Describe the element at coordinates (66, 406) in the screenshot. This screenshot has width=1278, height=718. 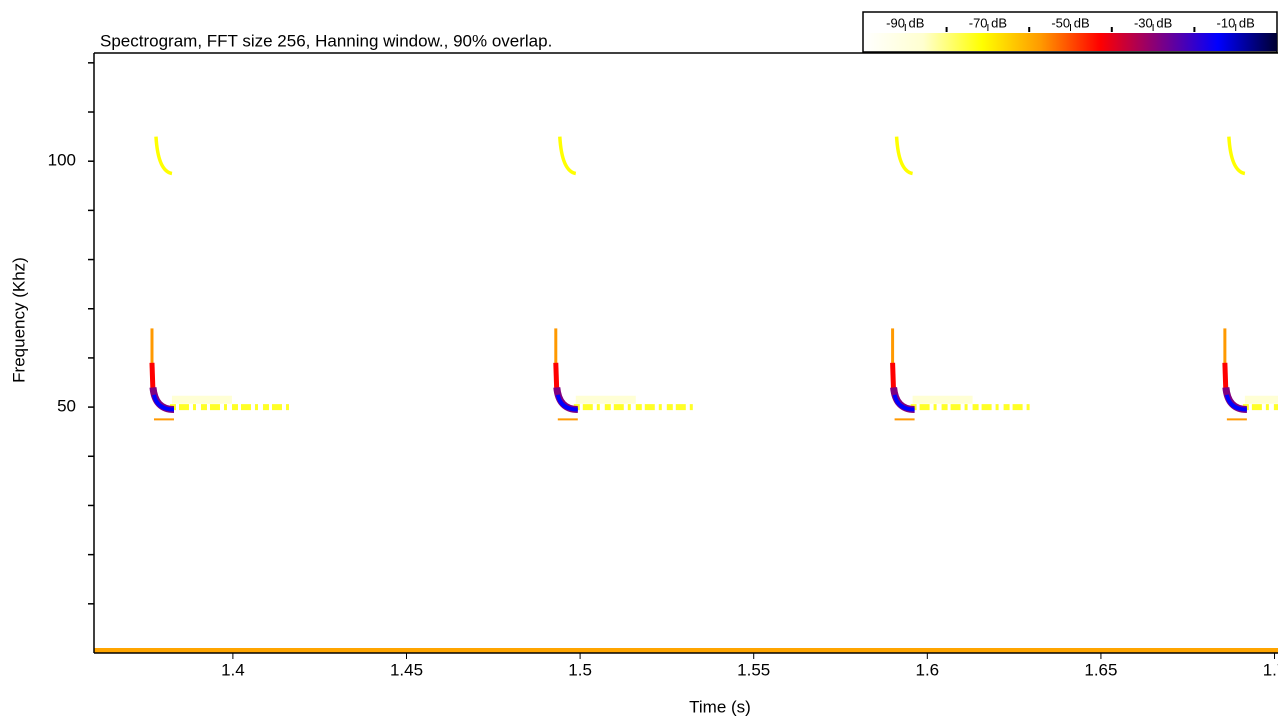
I see `y-tick-label: 50` at that location.